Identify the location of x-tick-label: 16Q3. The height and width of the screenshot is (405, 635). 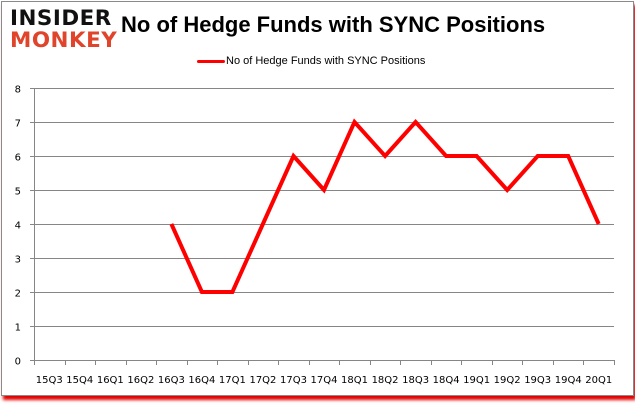
(171, 380).